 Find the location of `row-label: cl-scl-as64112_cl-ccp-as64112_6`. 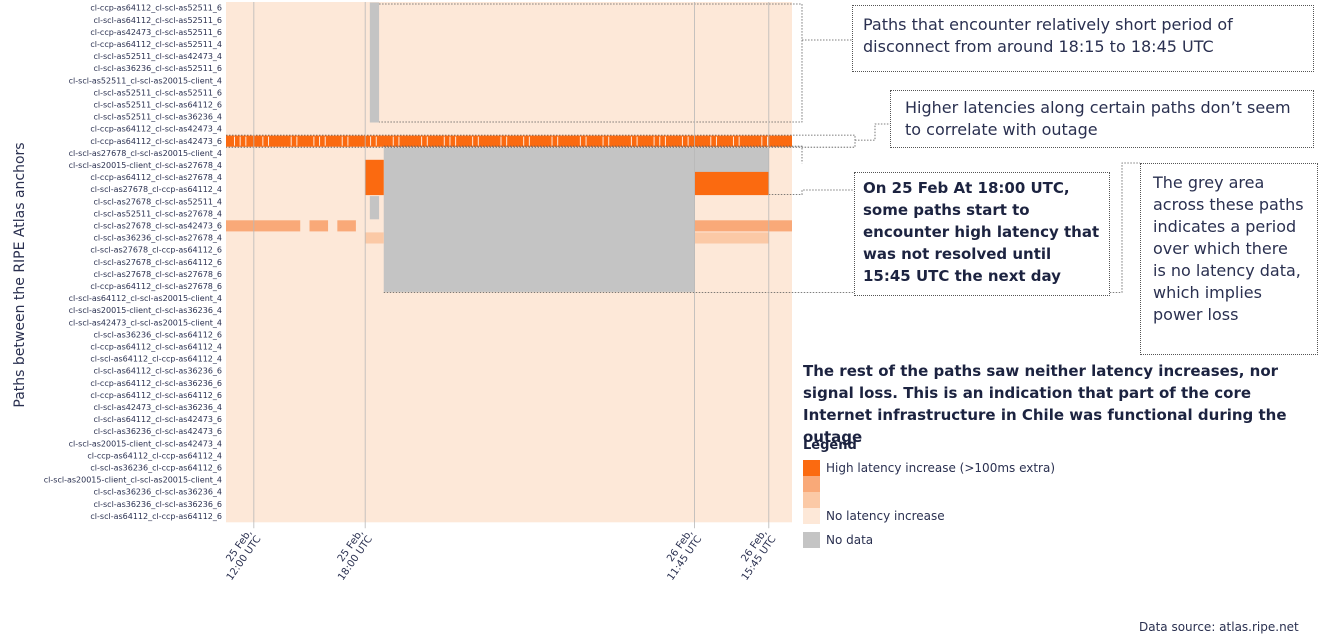

row-label: cl-scl-as64112_cl-ccp-as64112_6 is located at coordinates (156, 516).